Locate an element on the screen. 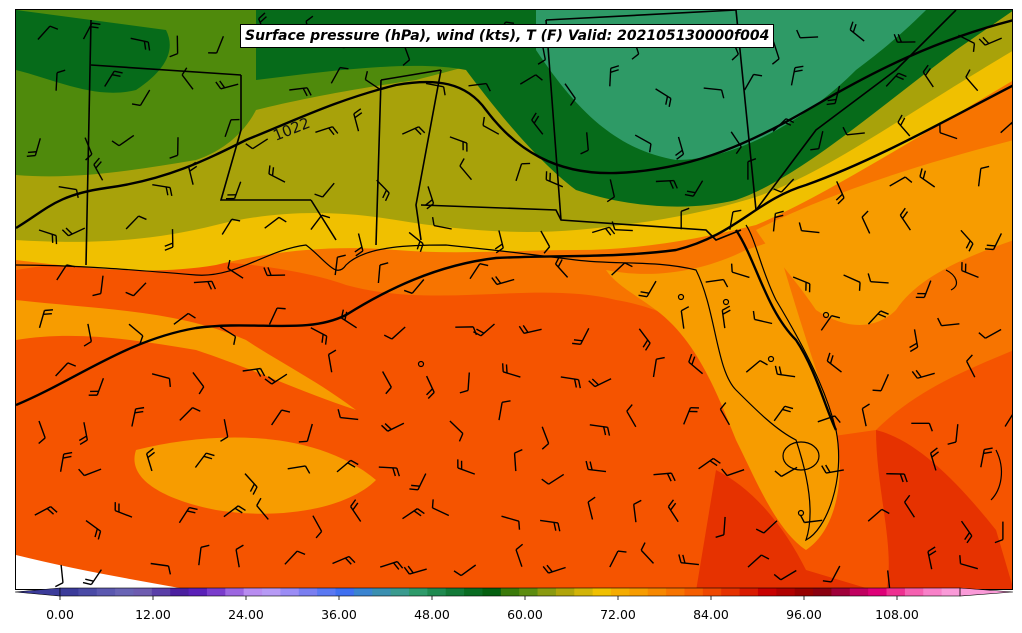 Image resolution: width=1022 pixels, height=633 pixels. colorbar-tick-label: 72.00 is located at coordinates (618, 614).